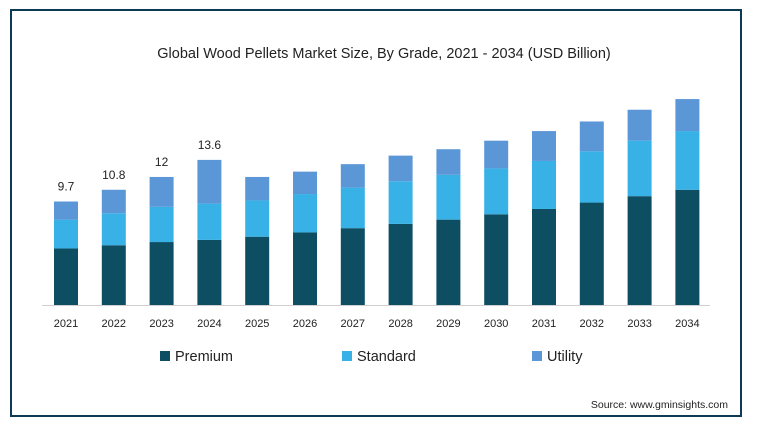  Describe the element at coordinates (257, 188) in the screenshot. I see `bar-utility-2025` at that location.